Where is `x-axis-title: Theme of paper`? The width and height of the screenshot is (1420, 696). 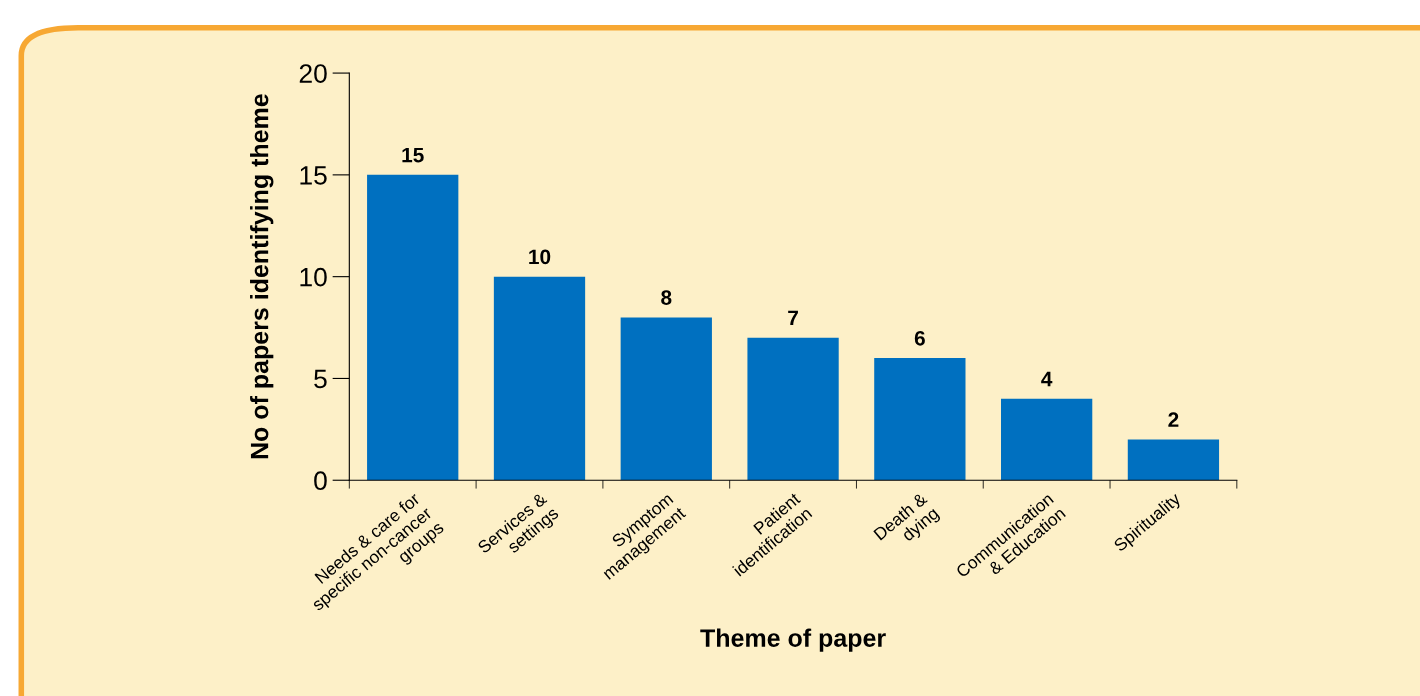
x-axis-title: Theme of paper is located at coordinates (793, 640).